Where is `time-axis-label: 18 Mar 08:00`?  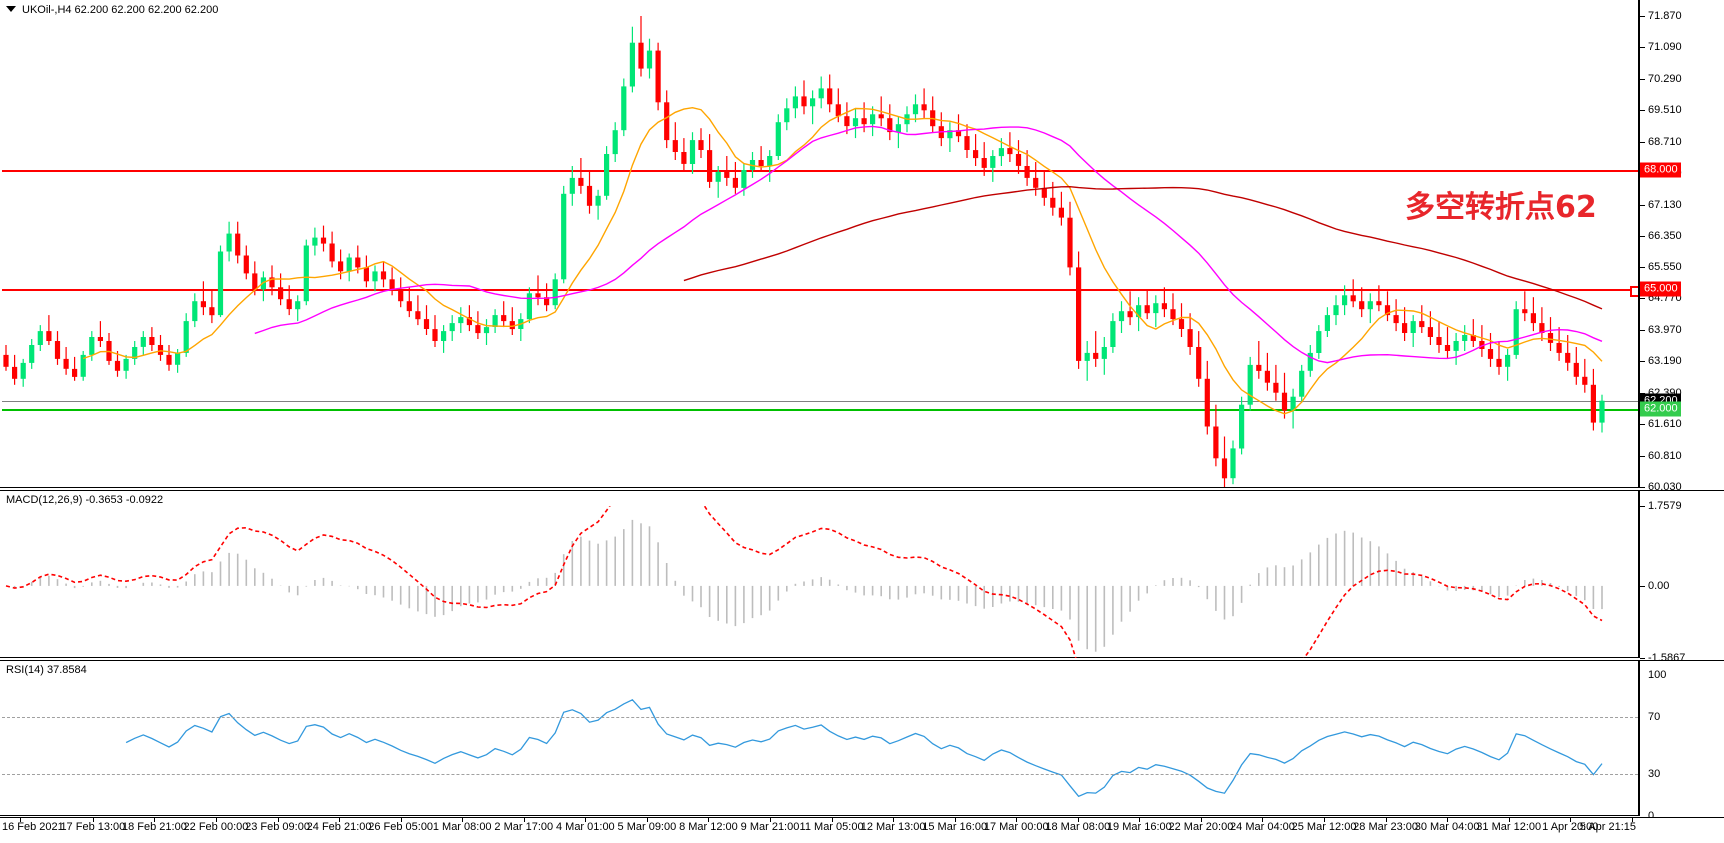
time-axis-label: 18 Mar 08:00 is located at coordinates (1078, 827).